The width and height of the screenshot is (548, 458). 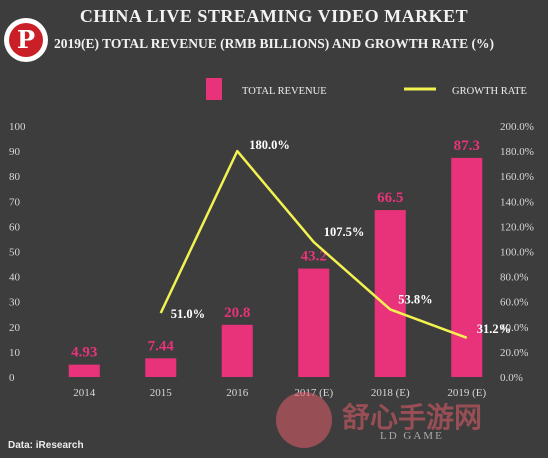 I want to click on y-tick-label: 90, so click(x=15, y=152).